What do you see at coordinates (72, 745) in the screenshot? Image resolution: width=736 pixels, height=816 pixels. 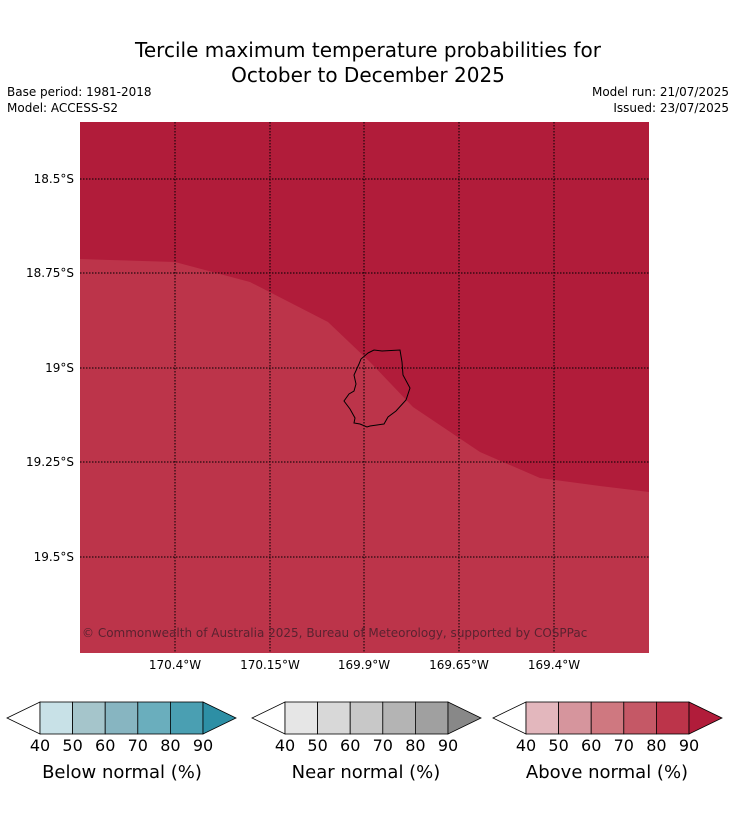 I see `colorbar-below-tick-50: 50` at bounding box center [72, 745].